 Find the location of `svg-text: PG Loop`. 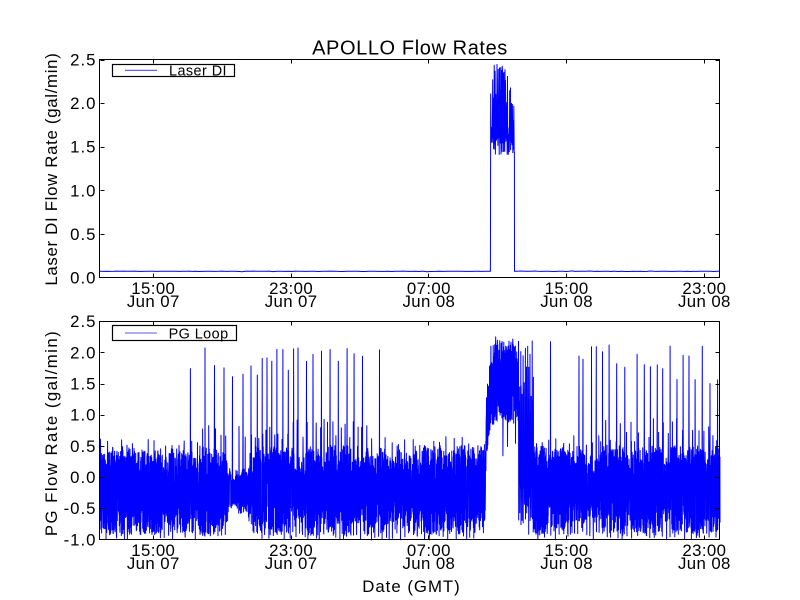

svg-text: PG Loop is located at coordinates (199, 334).